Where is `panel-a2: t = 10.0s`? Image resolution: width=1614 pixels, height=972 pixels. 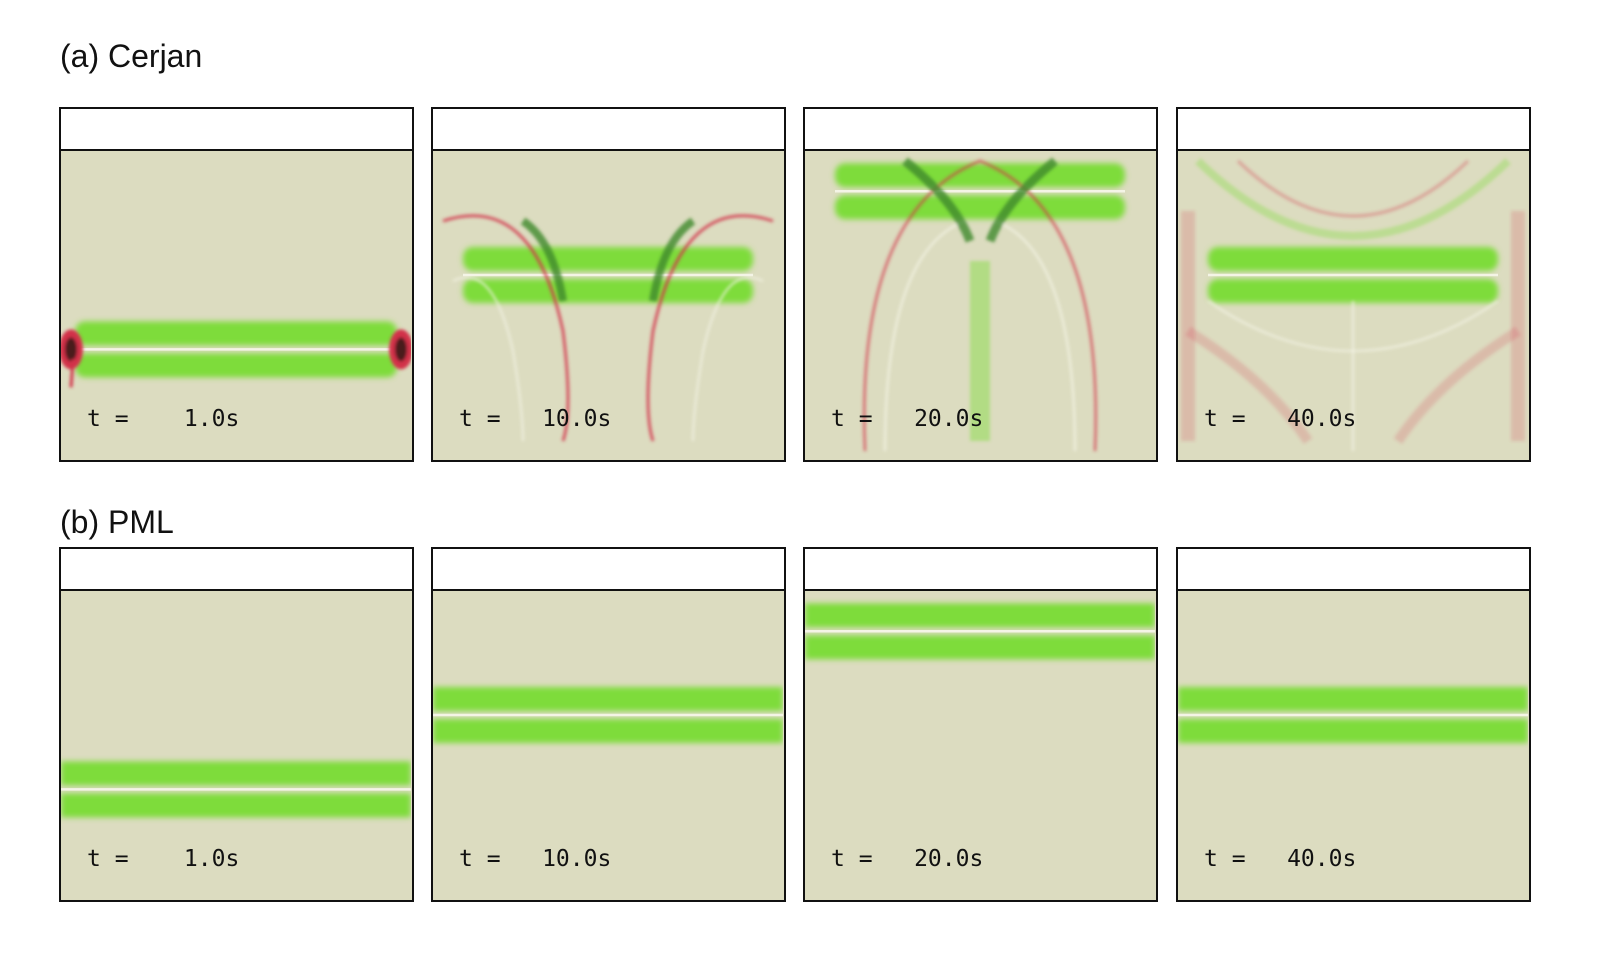 panel-a2: t = 10.0s is located at coordinates (608, 284).